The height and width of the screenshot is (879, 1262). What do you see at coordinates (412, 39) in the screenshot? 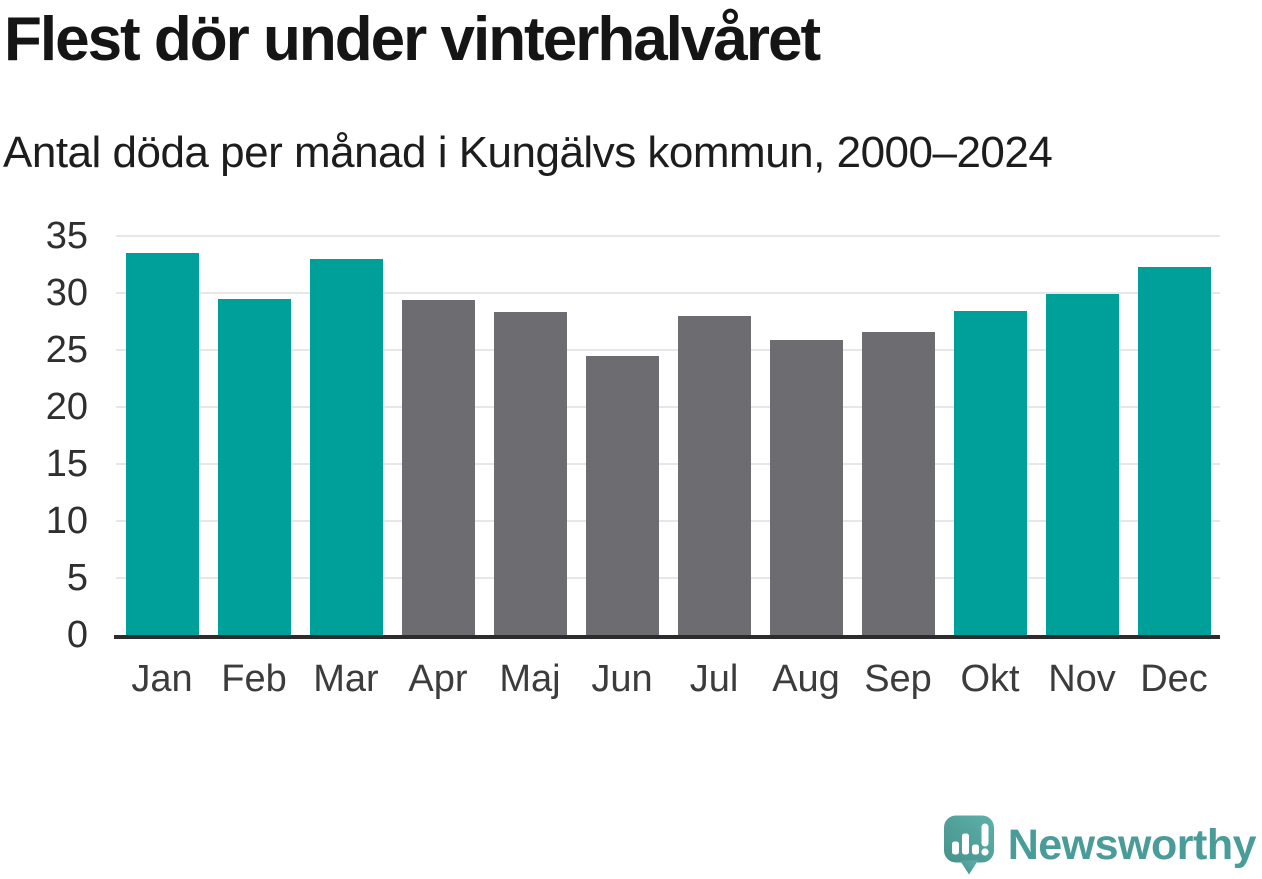
I see `chart-title: Flest dör under vinterhalvåret` at bounding box center [412, 39].